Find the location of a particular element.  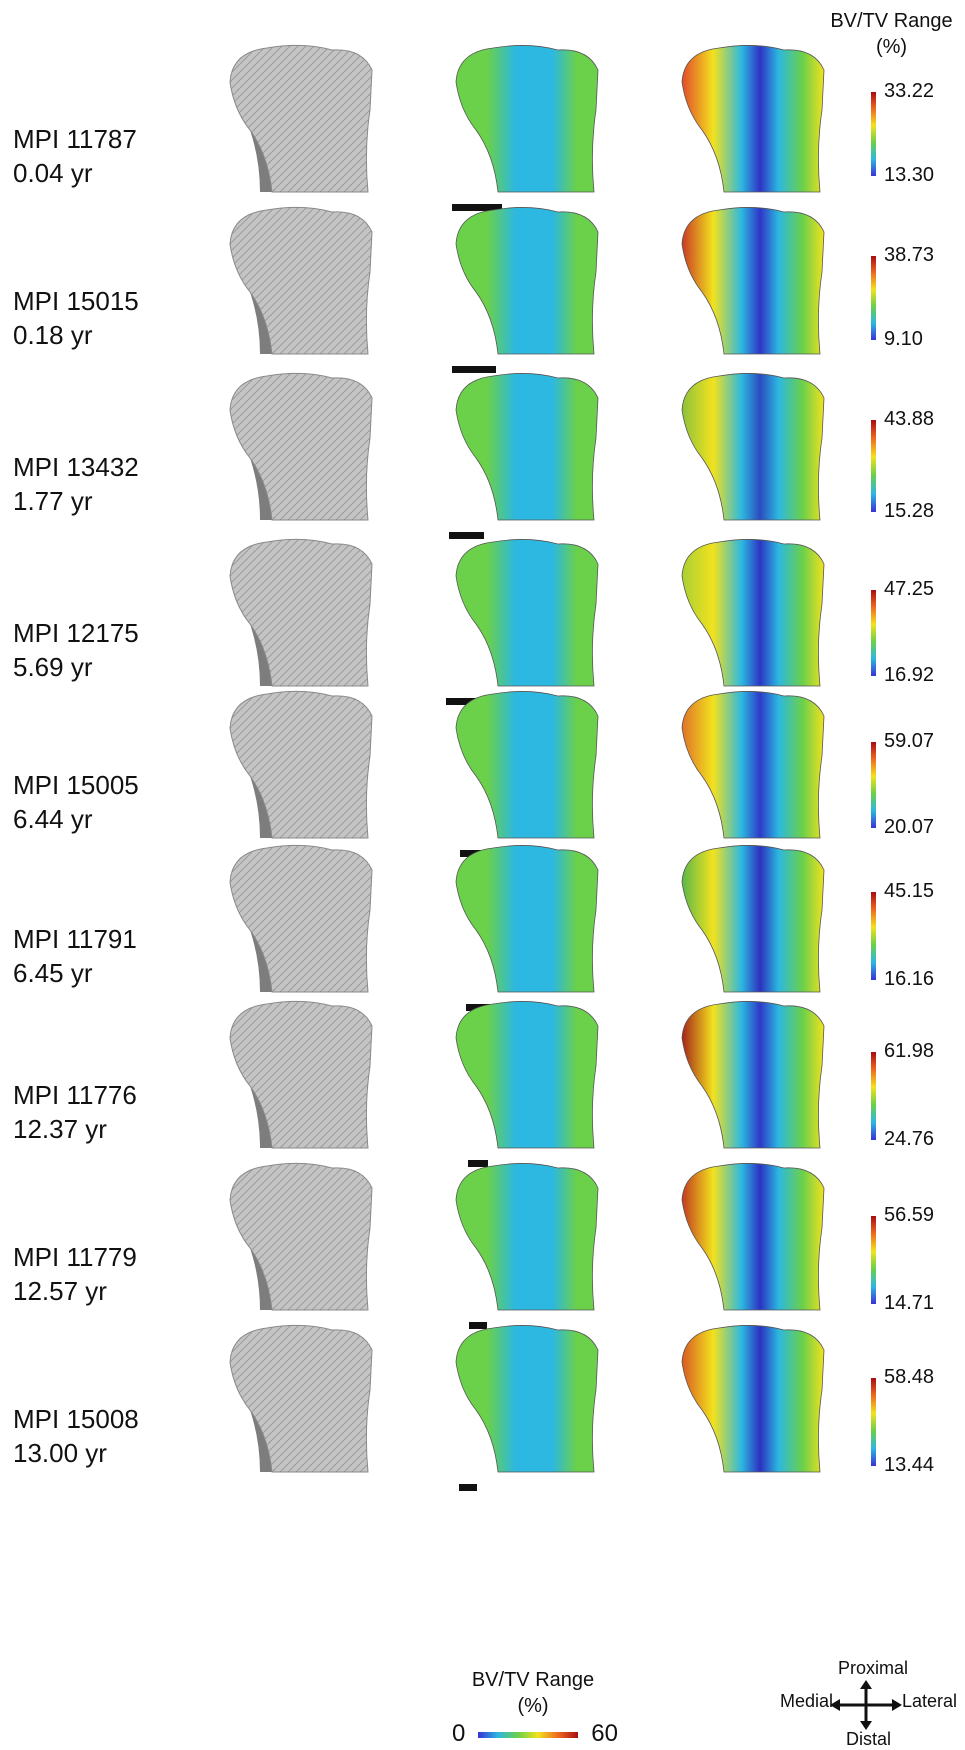

orientation-compass: Proximal Medial Lateral Distal is located at coordinates (872, 1703).